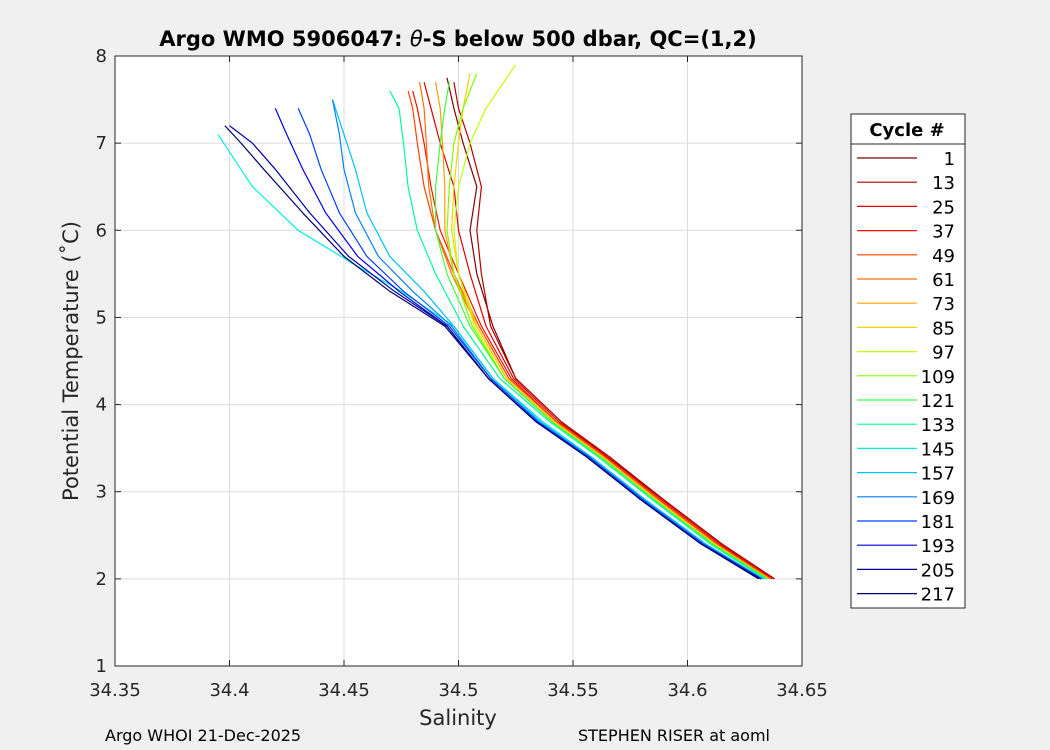 The image size is (1050, 750). What do you see at coordinates (229, 690) in the screenshot?
I see `x-tick-label: 34.4` at bounding box center [229, 690].